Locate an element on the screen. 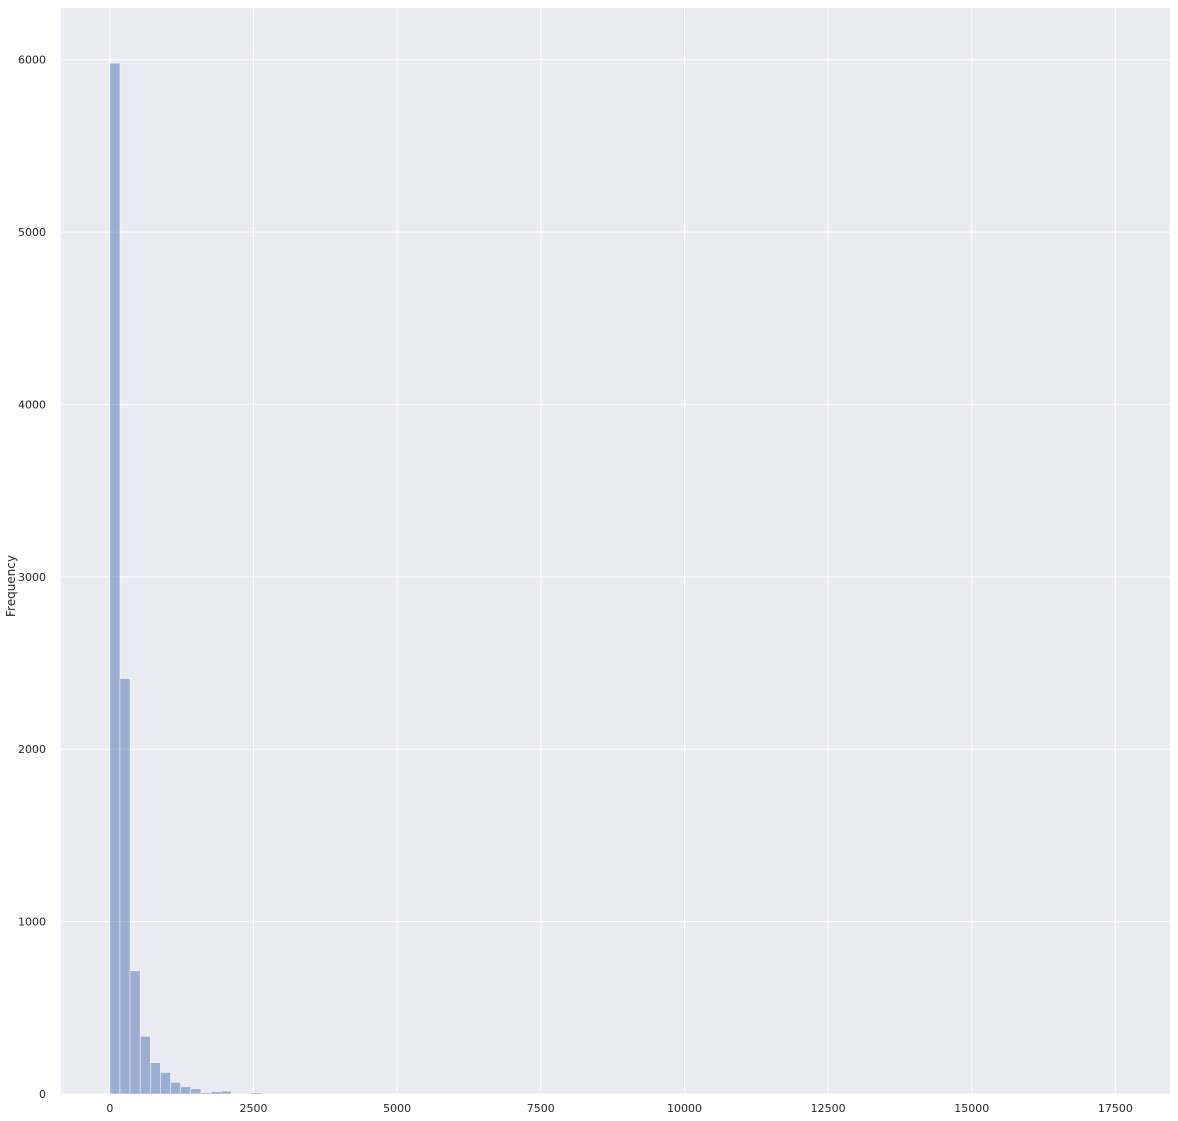  y-tick-labels: 0 1000 2000 3000 4000 5000 6000 is located at coordinates (32, 577).